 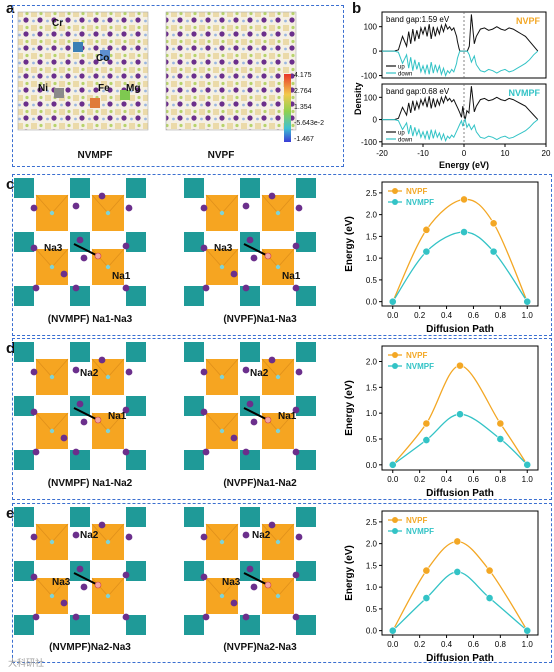 What do you see at coordinates (78, 47) in the screenshot?
I see `dopant-cr-marker` at bounding box center [78, 47].